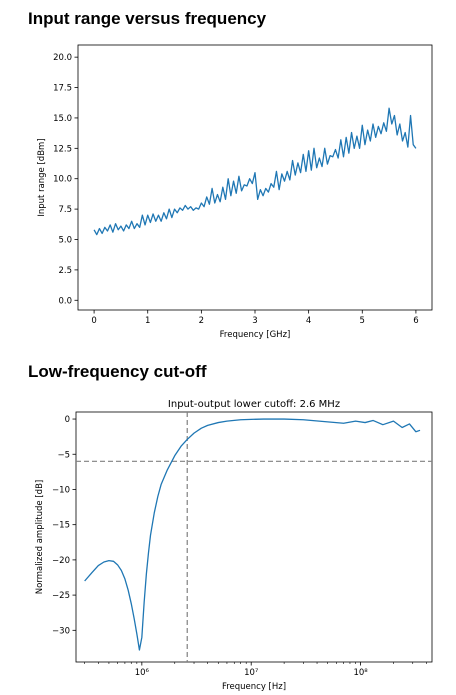  Describe the element at coordinates (362, 321) in the screenshot. I see `x-tick-label: 5` at that location.